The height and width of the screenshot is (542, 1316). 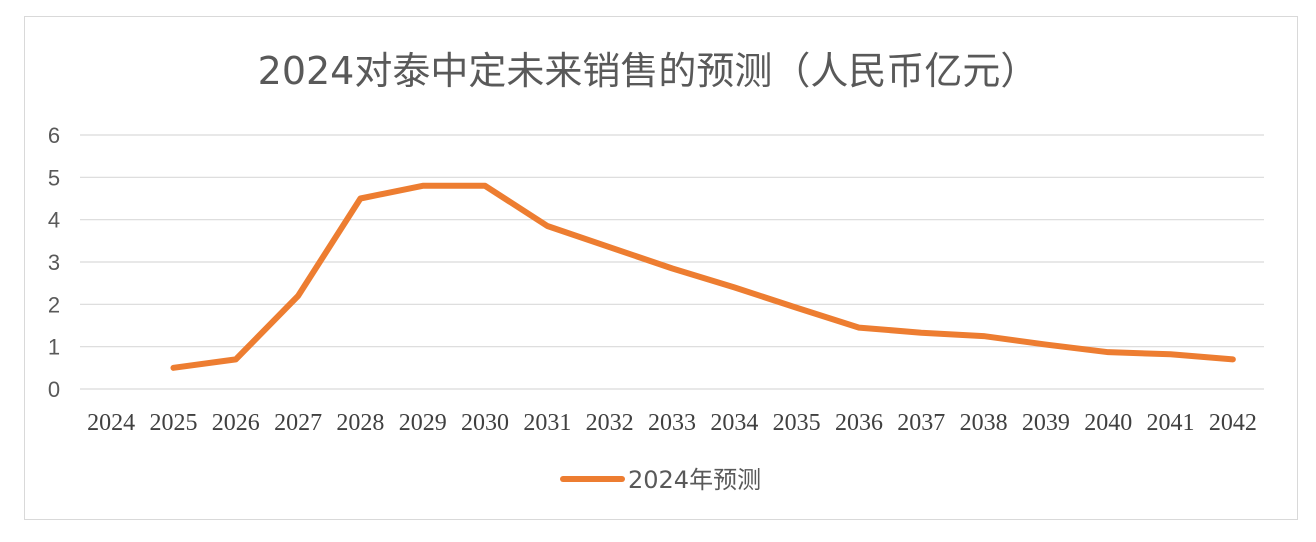 What do you see at coordinates (1171, 423) in the screenshot?
I see `x-tick-label: 2041` at bounding box center [1171, 423].